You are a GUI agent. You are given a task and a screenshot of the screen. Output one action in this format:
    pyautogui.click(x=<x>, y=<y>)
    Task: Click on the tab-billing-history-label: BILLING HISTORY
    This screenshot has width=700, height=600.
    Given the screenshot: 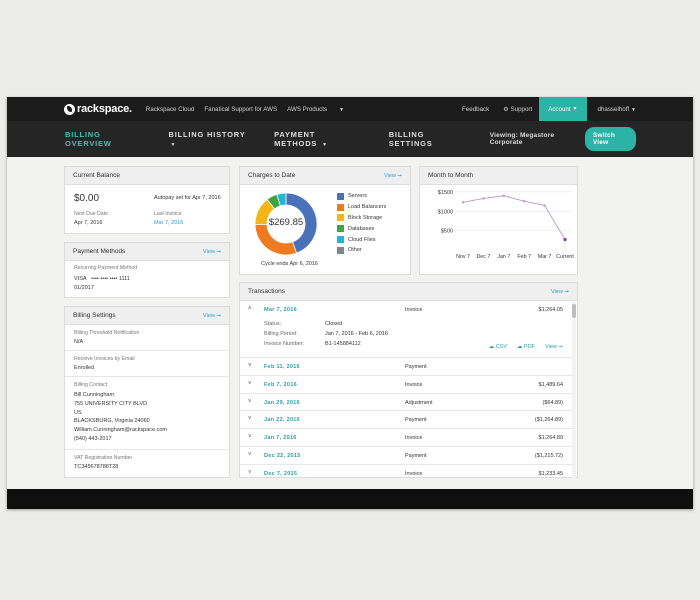 What is the action you would take?
    pyautogui.click(x=207, y=134)
    